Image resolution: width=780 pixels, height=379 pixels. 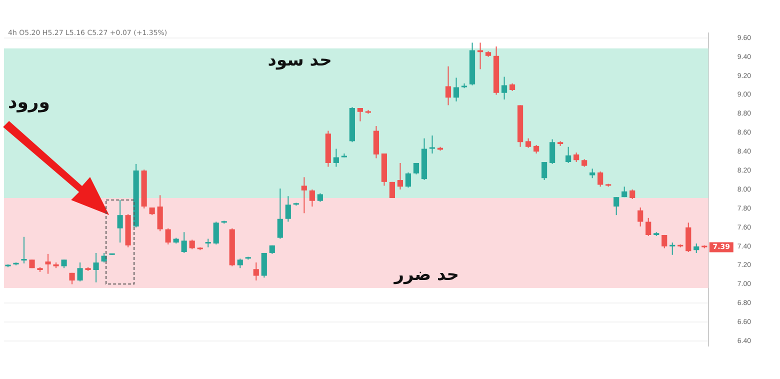 I want to click on band-label: حد ضرر, so click(x=426, y=274).